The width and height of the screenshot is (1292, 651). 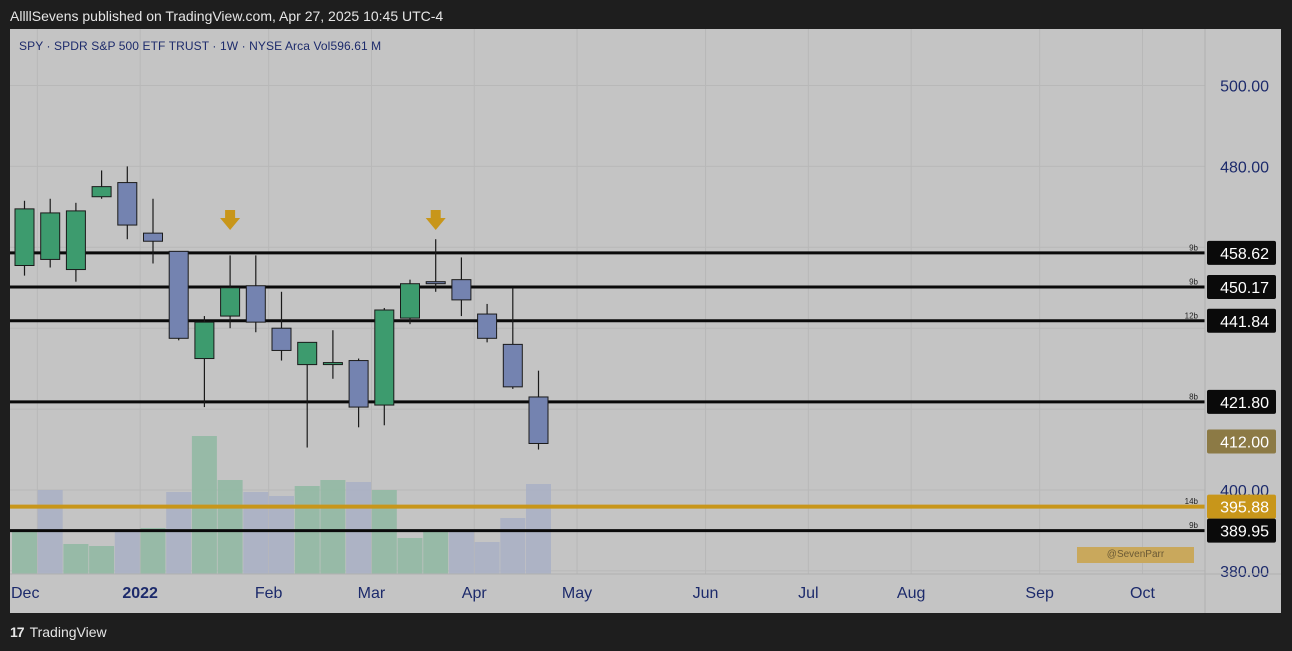 What do you see at coordinates (1135, 555) in the screenshot?
I see `author-watermark: @SevenParr` at bounding box center [1135, 555].